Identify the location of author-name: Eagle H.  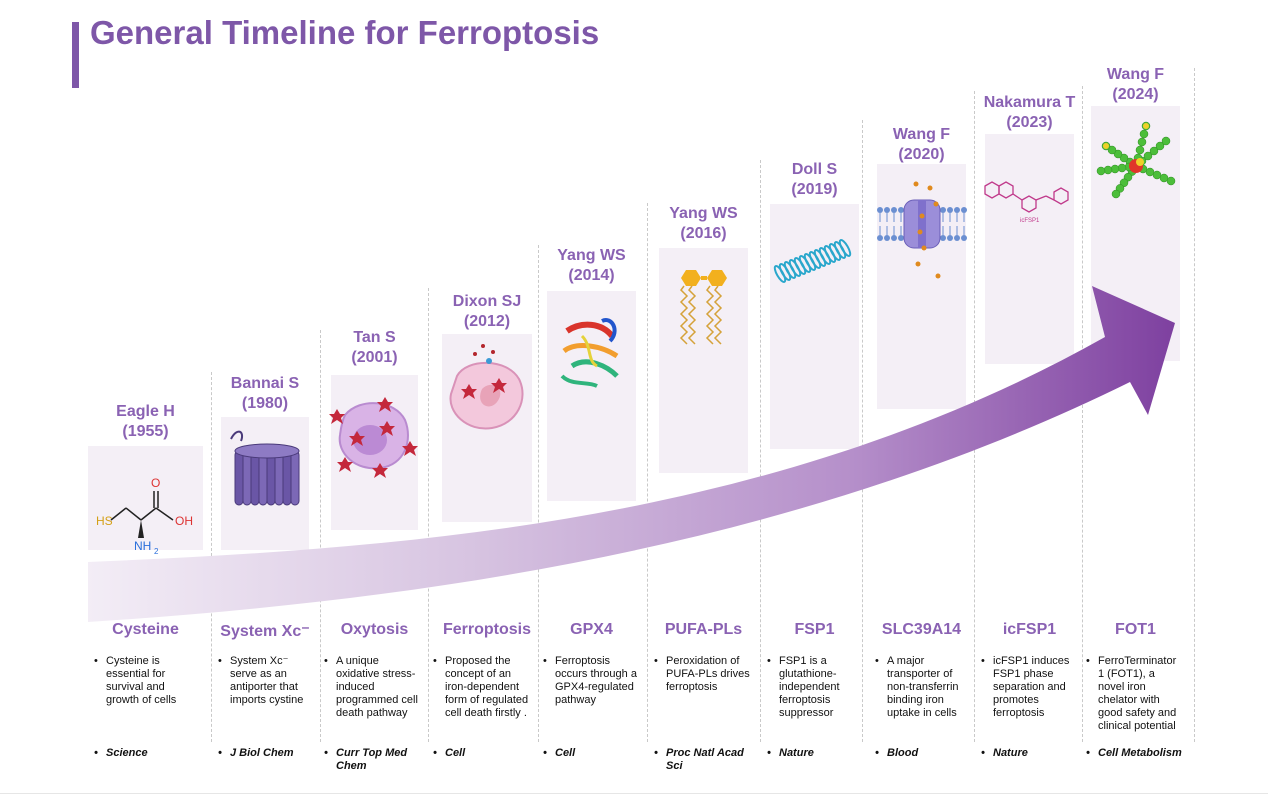
(145, 411).